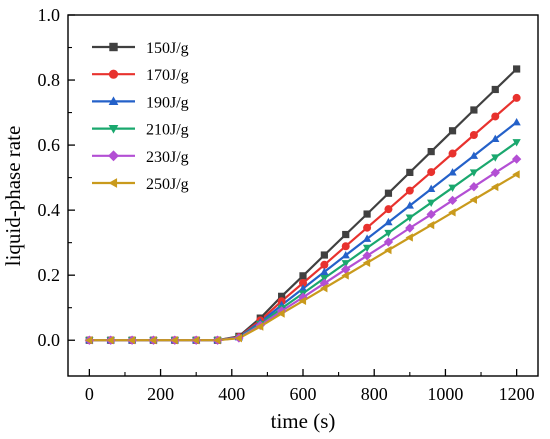 Image resolution: width=550 pixels, height=439 pixels. What do you see at coordinates (231, 394) in the screenshot?
I see `x-tick-label: 400` at bounding box center [231, 394].